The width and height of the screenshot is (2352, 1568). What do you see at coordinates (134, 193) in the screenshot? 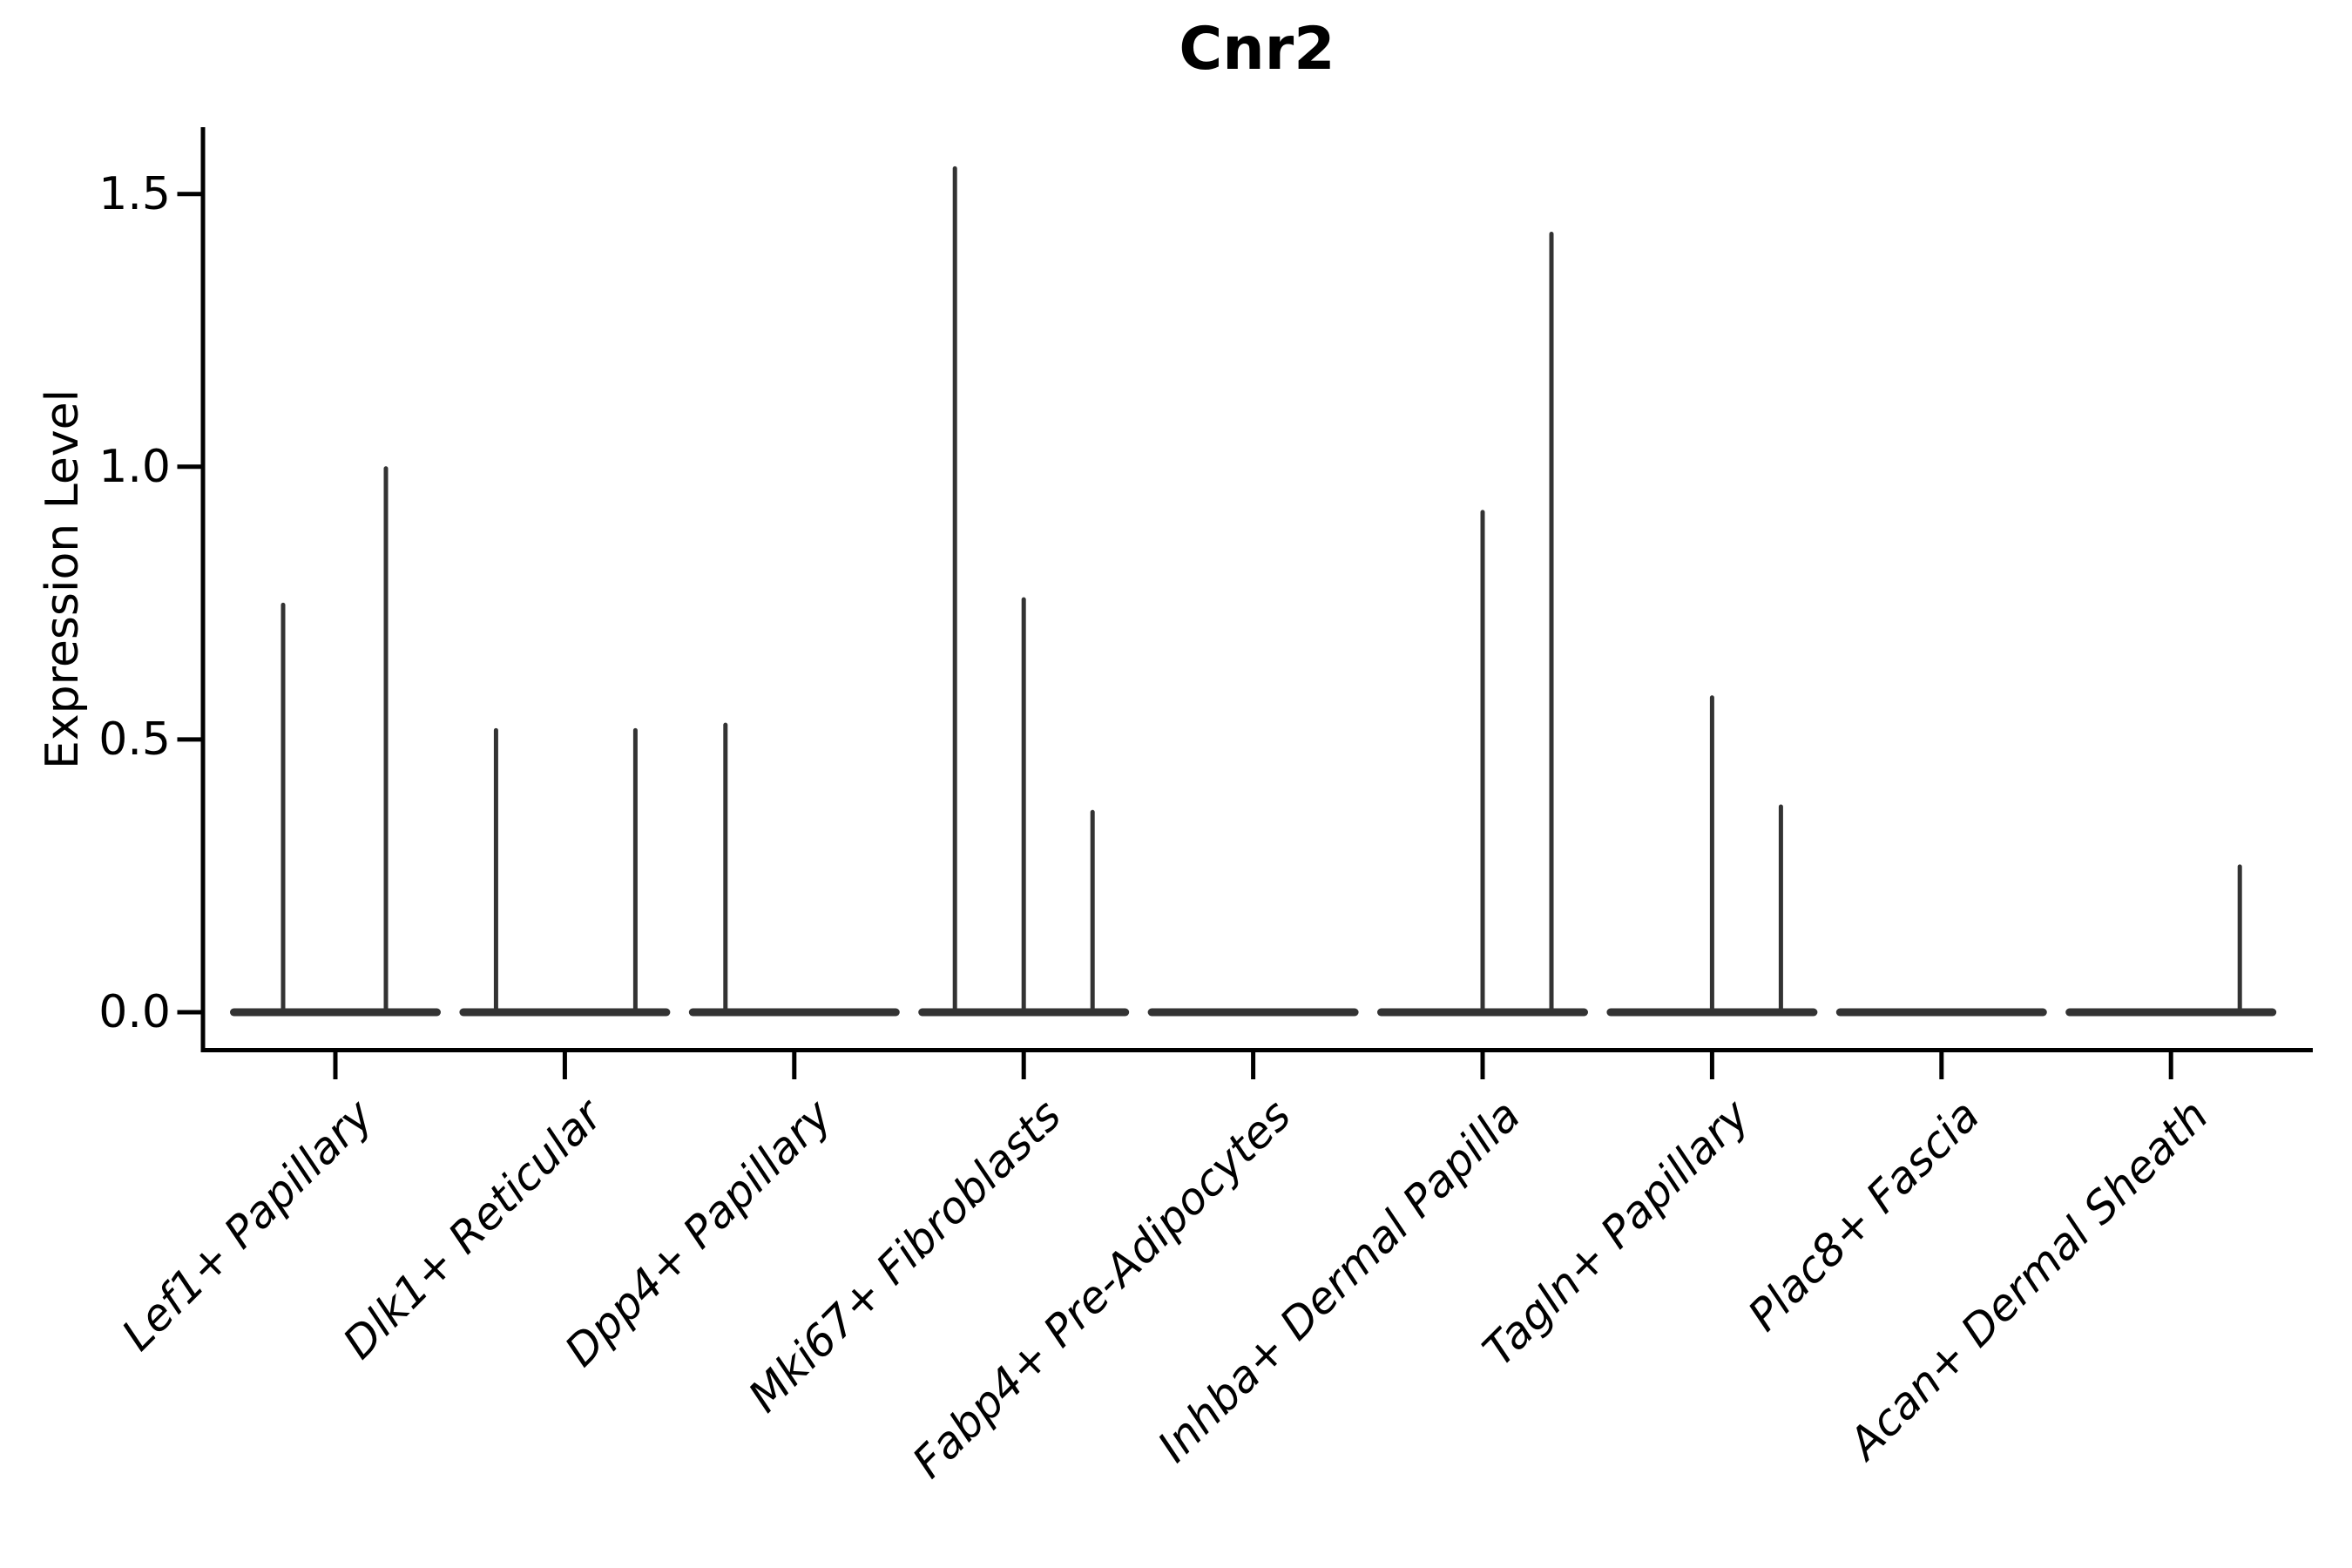
I see `y-tick-label: 1.5` at bounding box center [134, 193].